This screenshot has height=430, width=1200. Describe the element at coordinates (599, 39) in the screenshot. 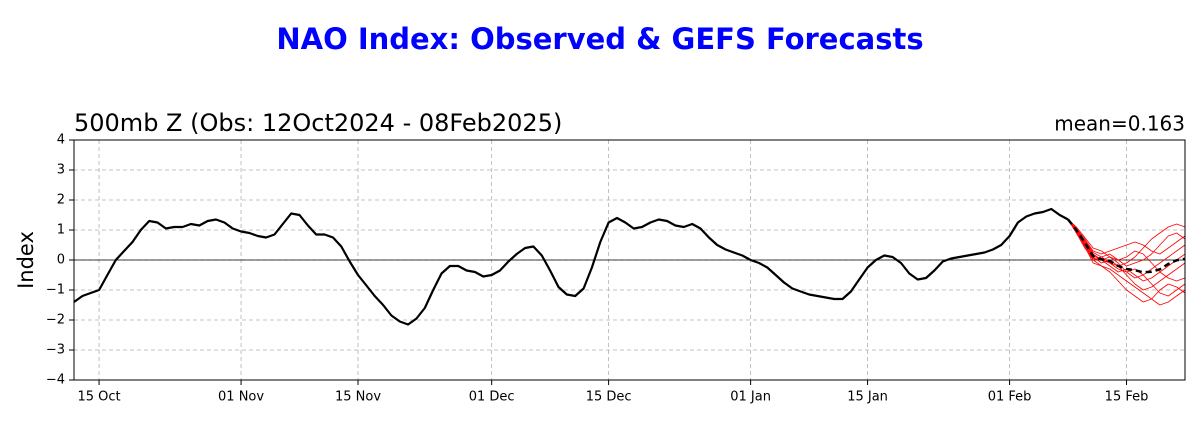

I see `chart-title: NAO Index: Observed & GEFS Forecasts` at that location.